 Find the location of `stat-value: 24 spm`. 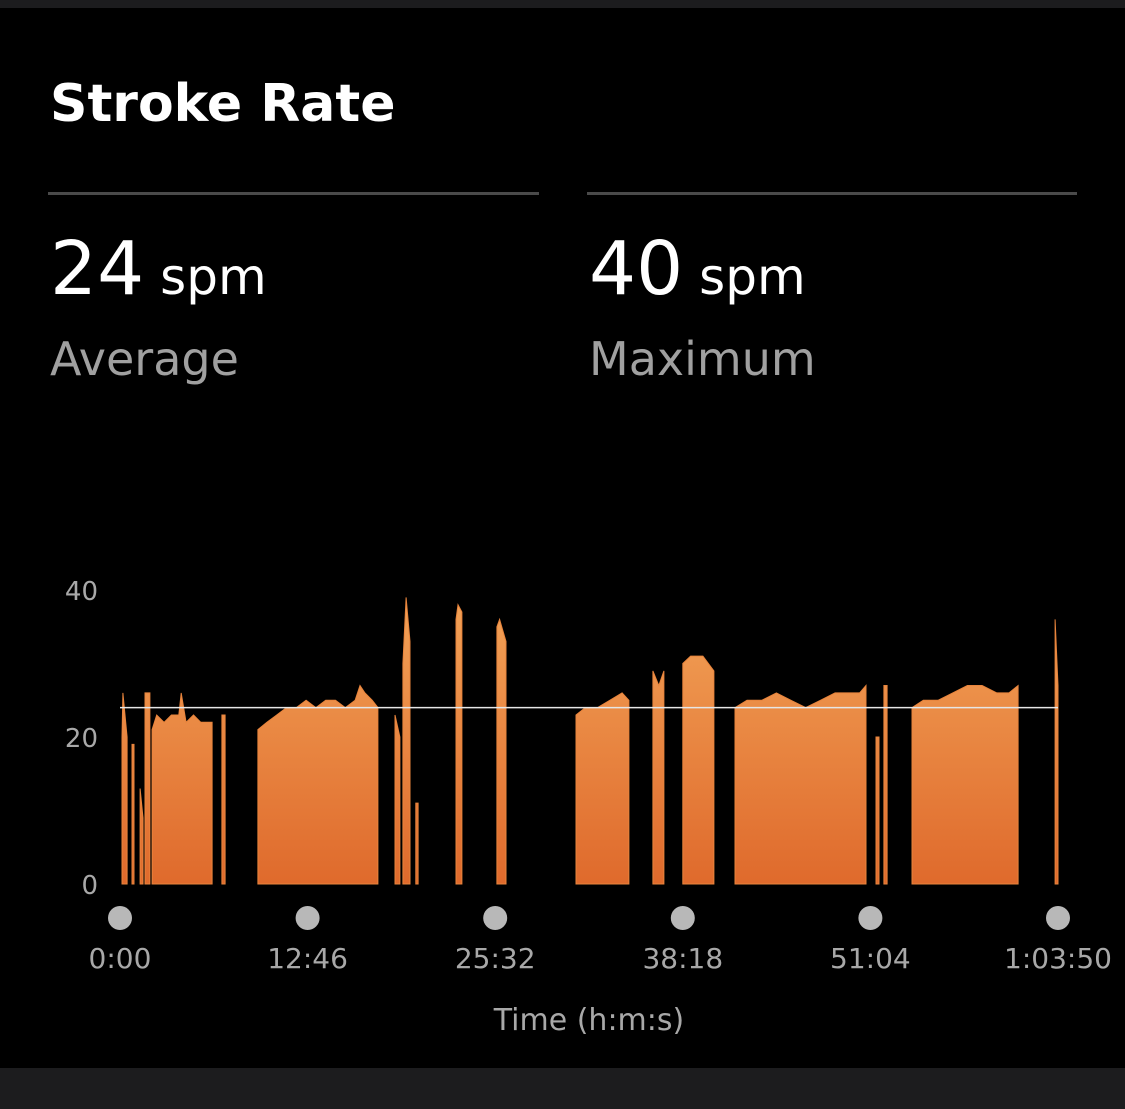

stat-value: 24 spm is located at coordinates (158, 269).